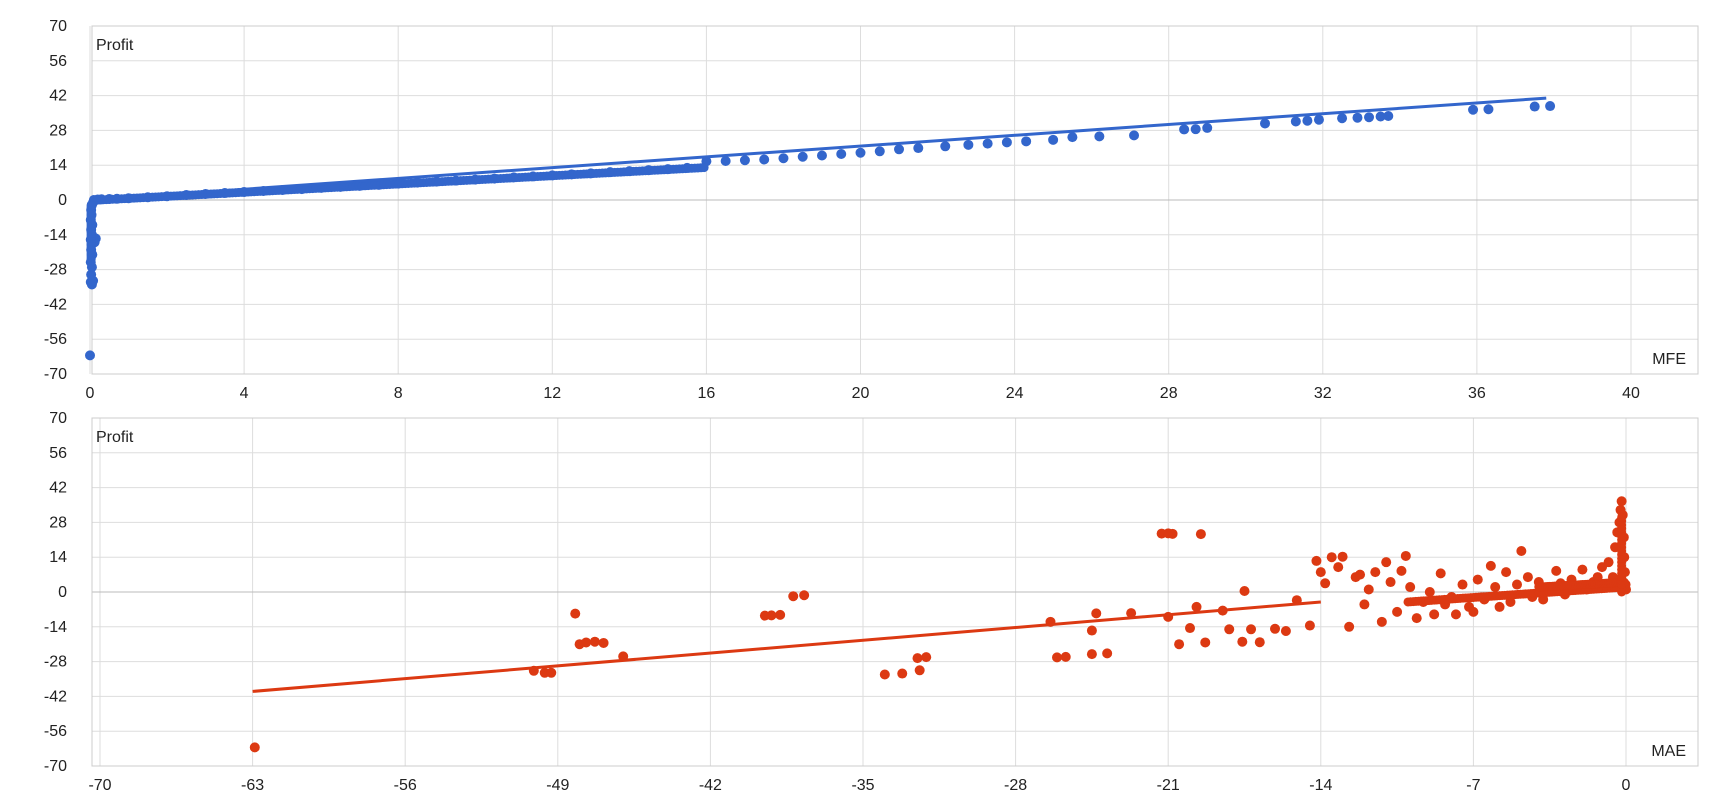 Image resolution: width=1720 pixels, height=800 pixels. Describe the element at coordinates (58, 453) in the screenshot. I see `y-tick-label: 56` at that location.